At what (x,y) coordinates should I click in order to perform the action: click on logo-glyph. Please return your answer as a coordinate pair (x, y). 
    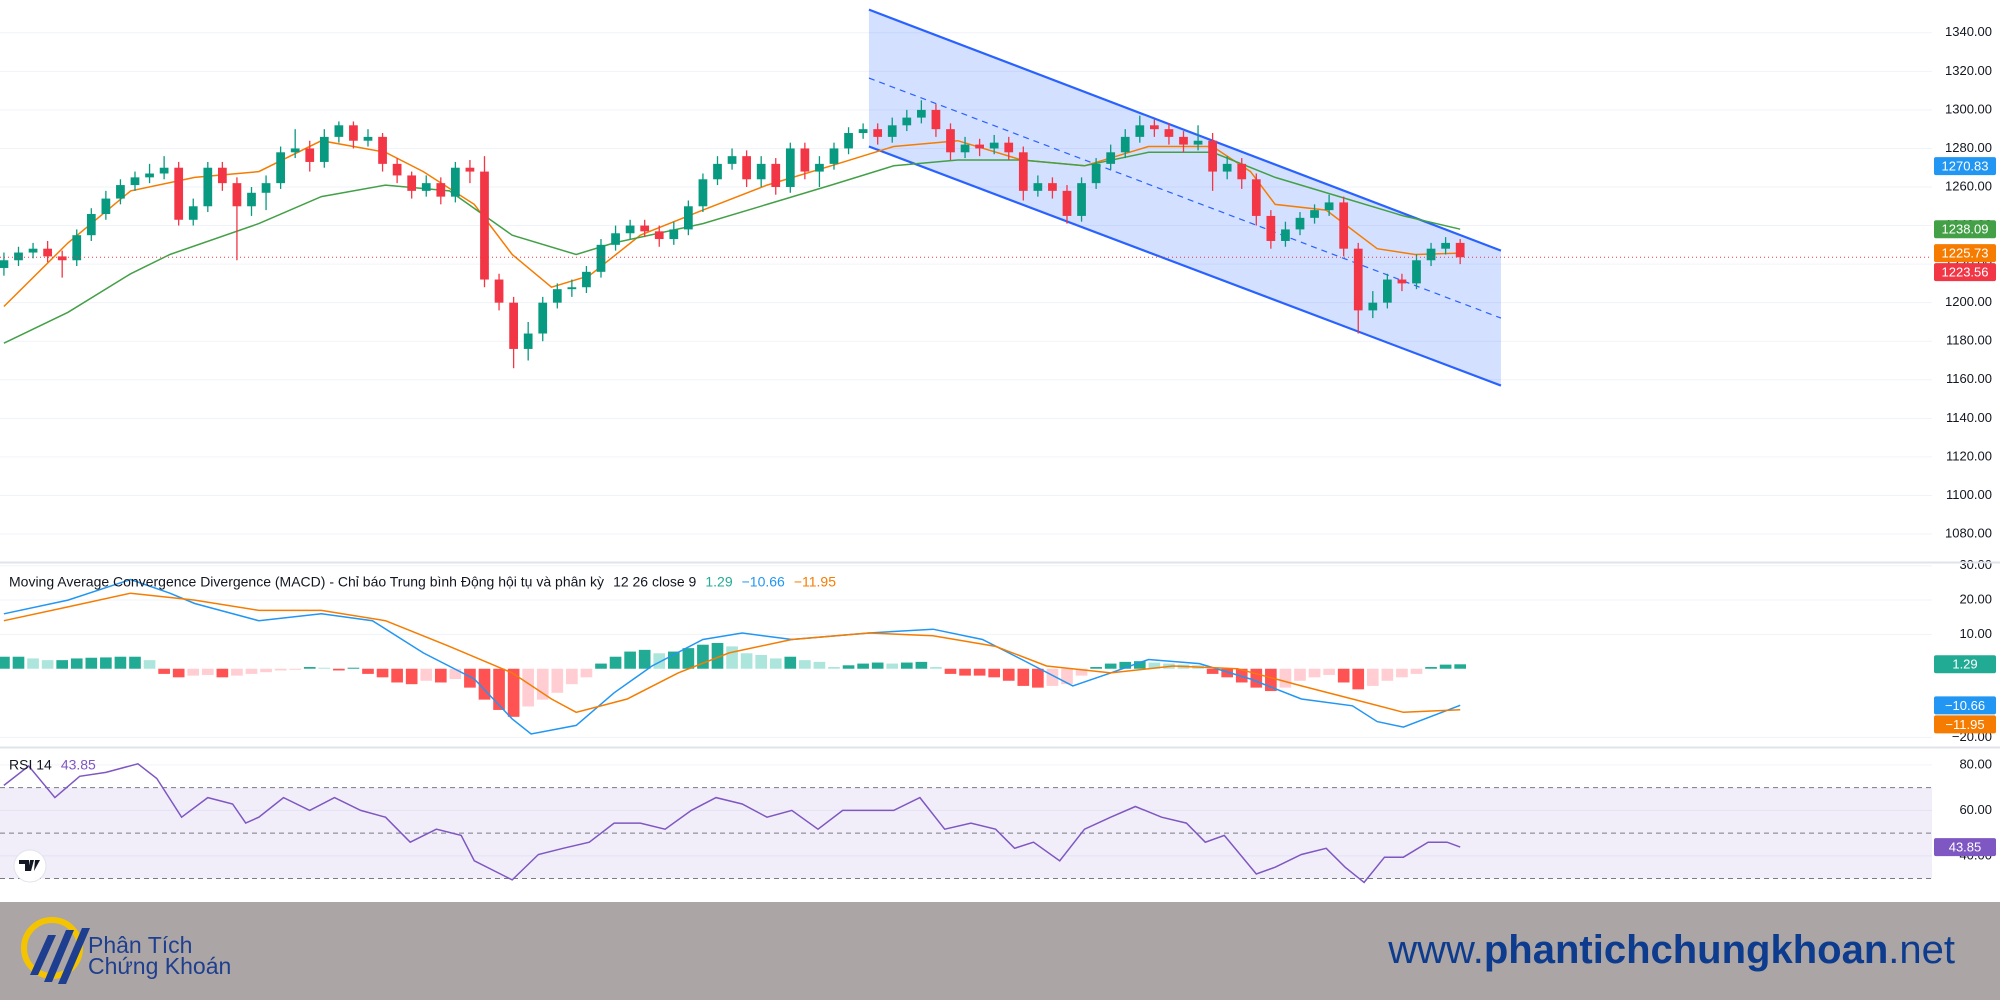
    Looking at the image, I should click on (29, 865).